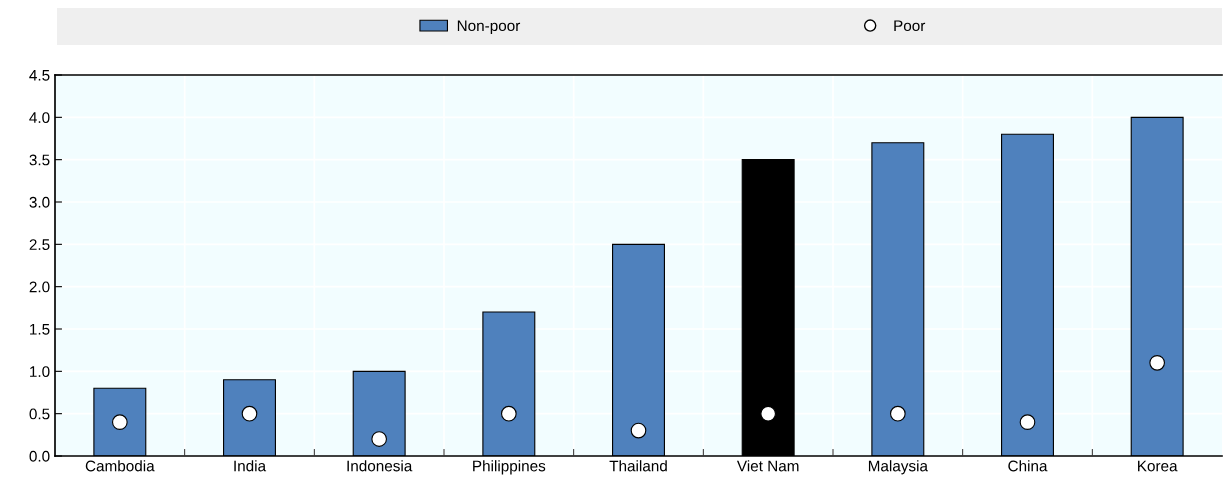 This screenshot has width=1223, height=478. What do you see at coordinates (39, 456) in the screenshot?
I see `y-tick-label: 0.0` at bounding box center [39, 456].